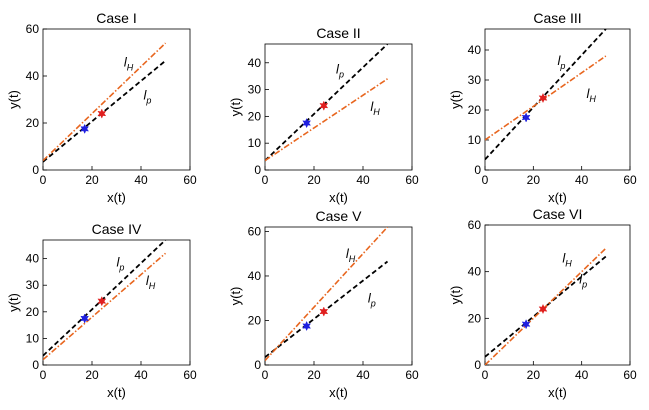 This screenshot has width=649, height=410. I want to click on chart-title: Case II, so click(338, 33).